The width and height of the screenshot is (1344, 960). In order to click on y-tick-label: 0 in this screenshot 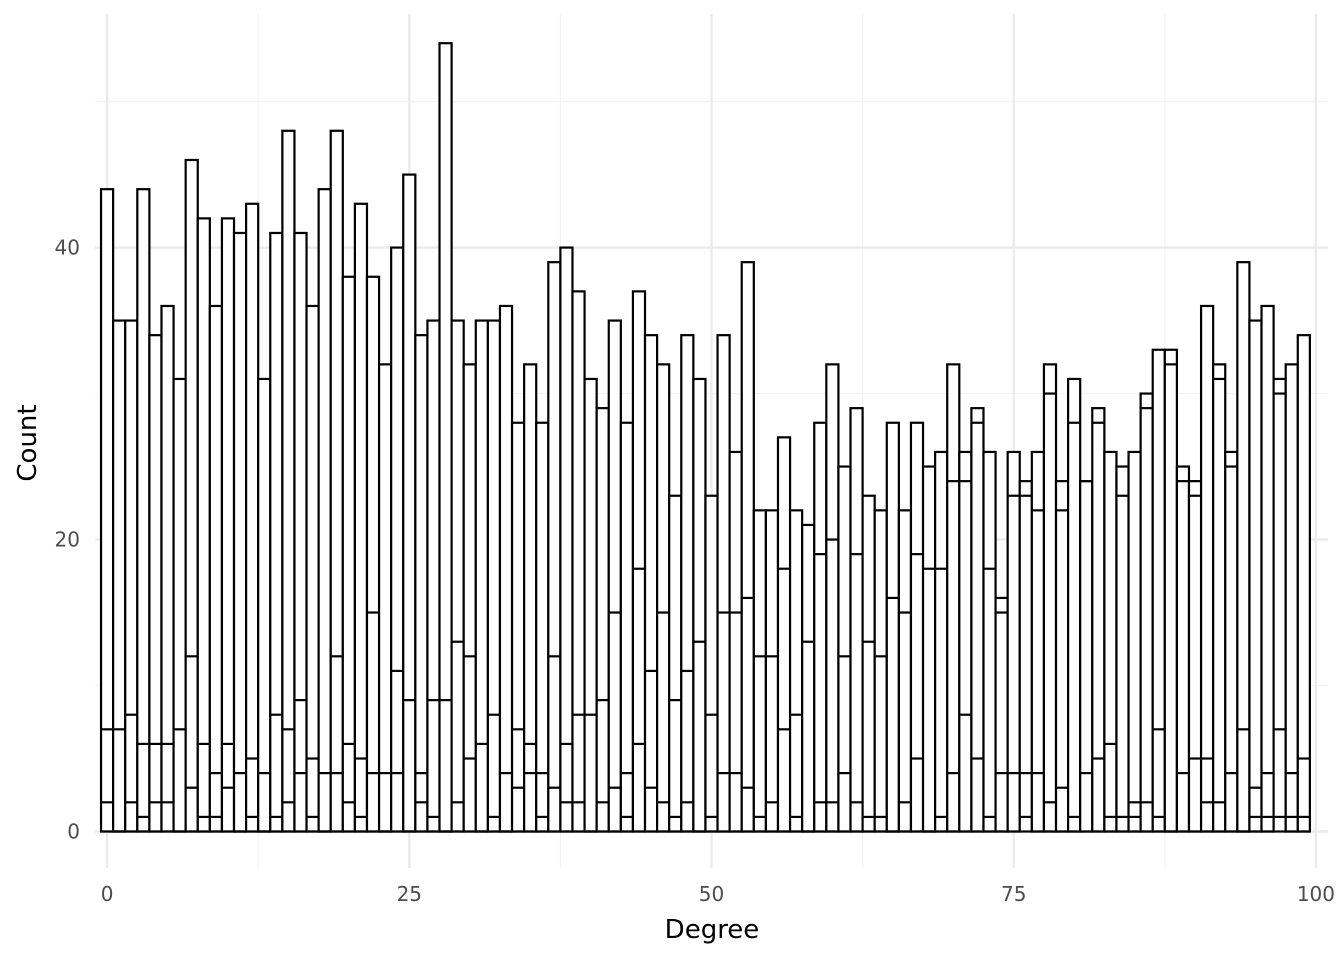, I will do `click(73, 832)`.